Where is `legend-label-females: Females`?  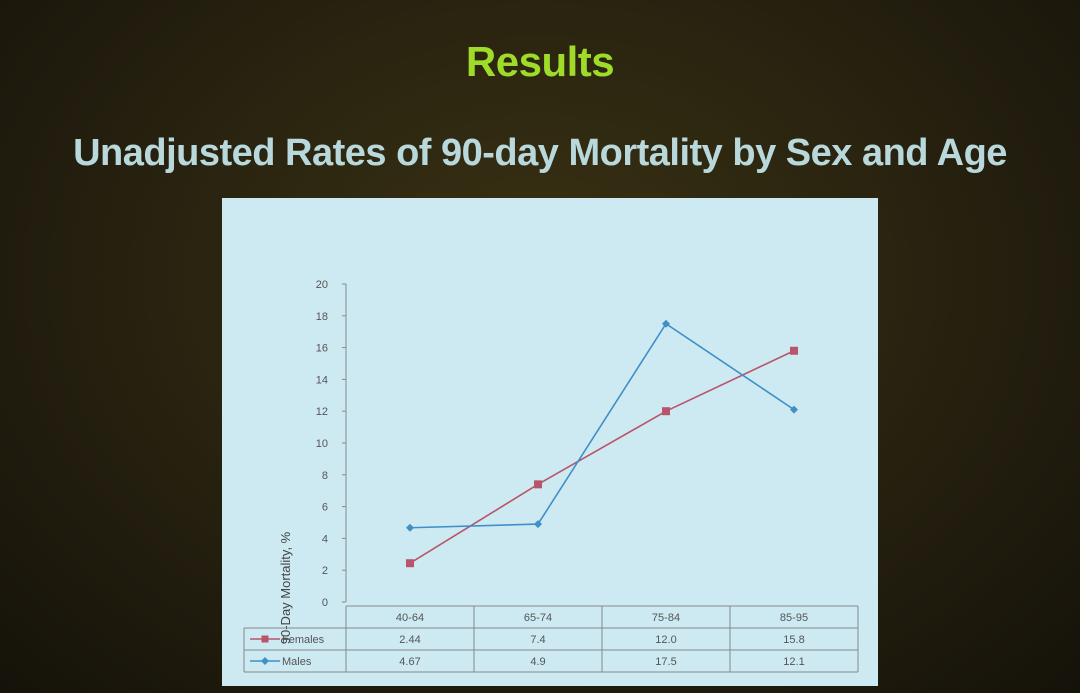 legend-label-females: Females is located at coordinates (303, 640).